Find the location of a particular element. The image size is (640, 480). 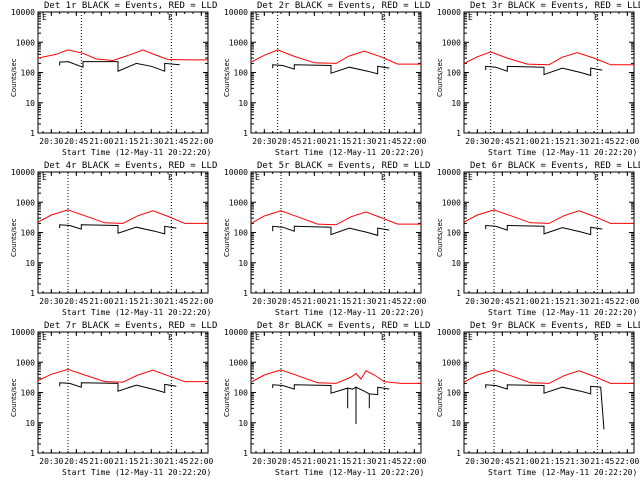

panel-title: Det 3r BLACK = Events, RED = LLD is located at coordinates (555, 6).